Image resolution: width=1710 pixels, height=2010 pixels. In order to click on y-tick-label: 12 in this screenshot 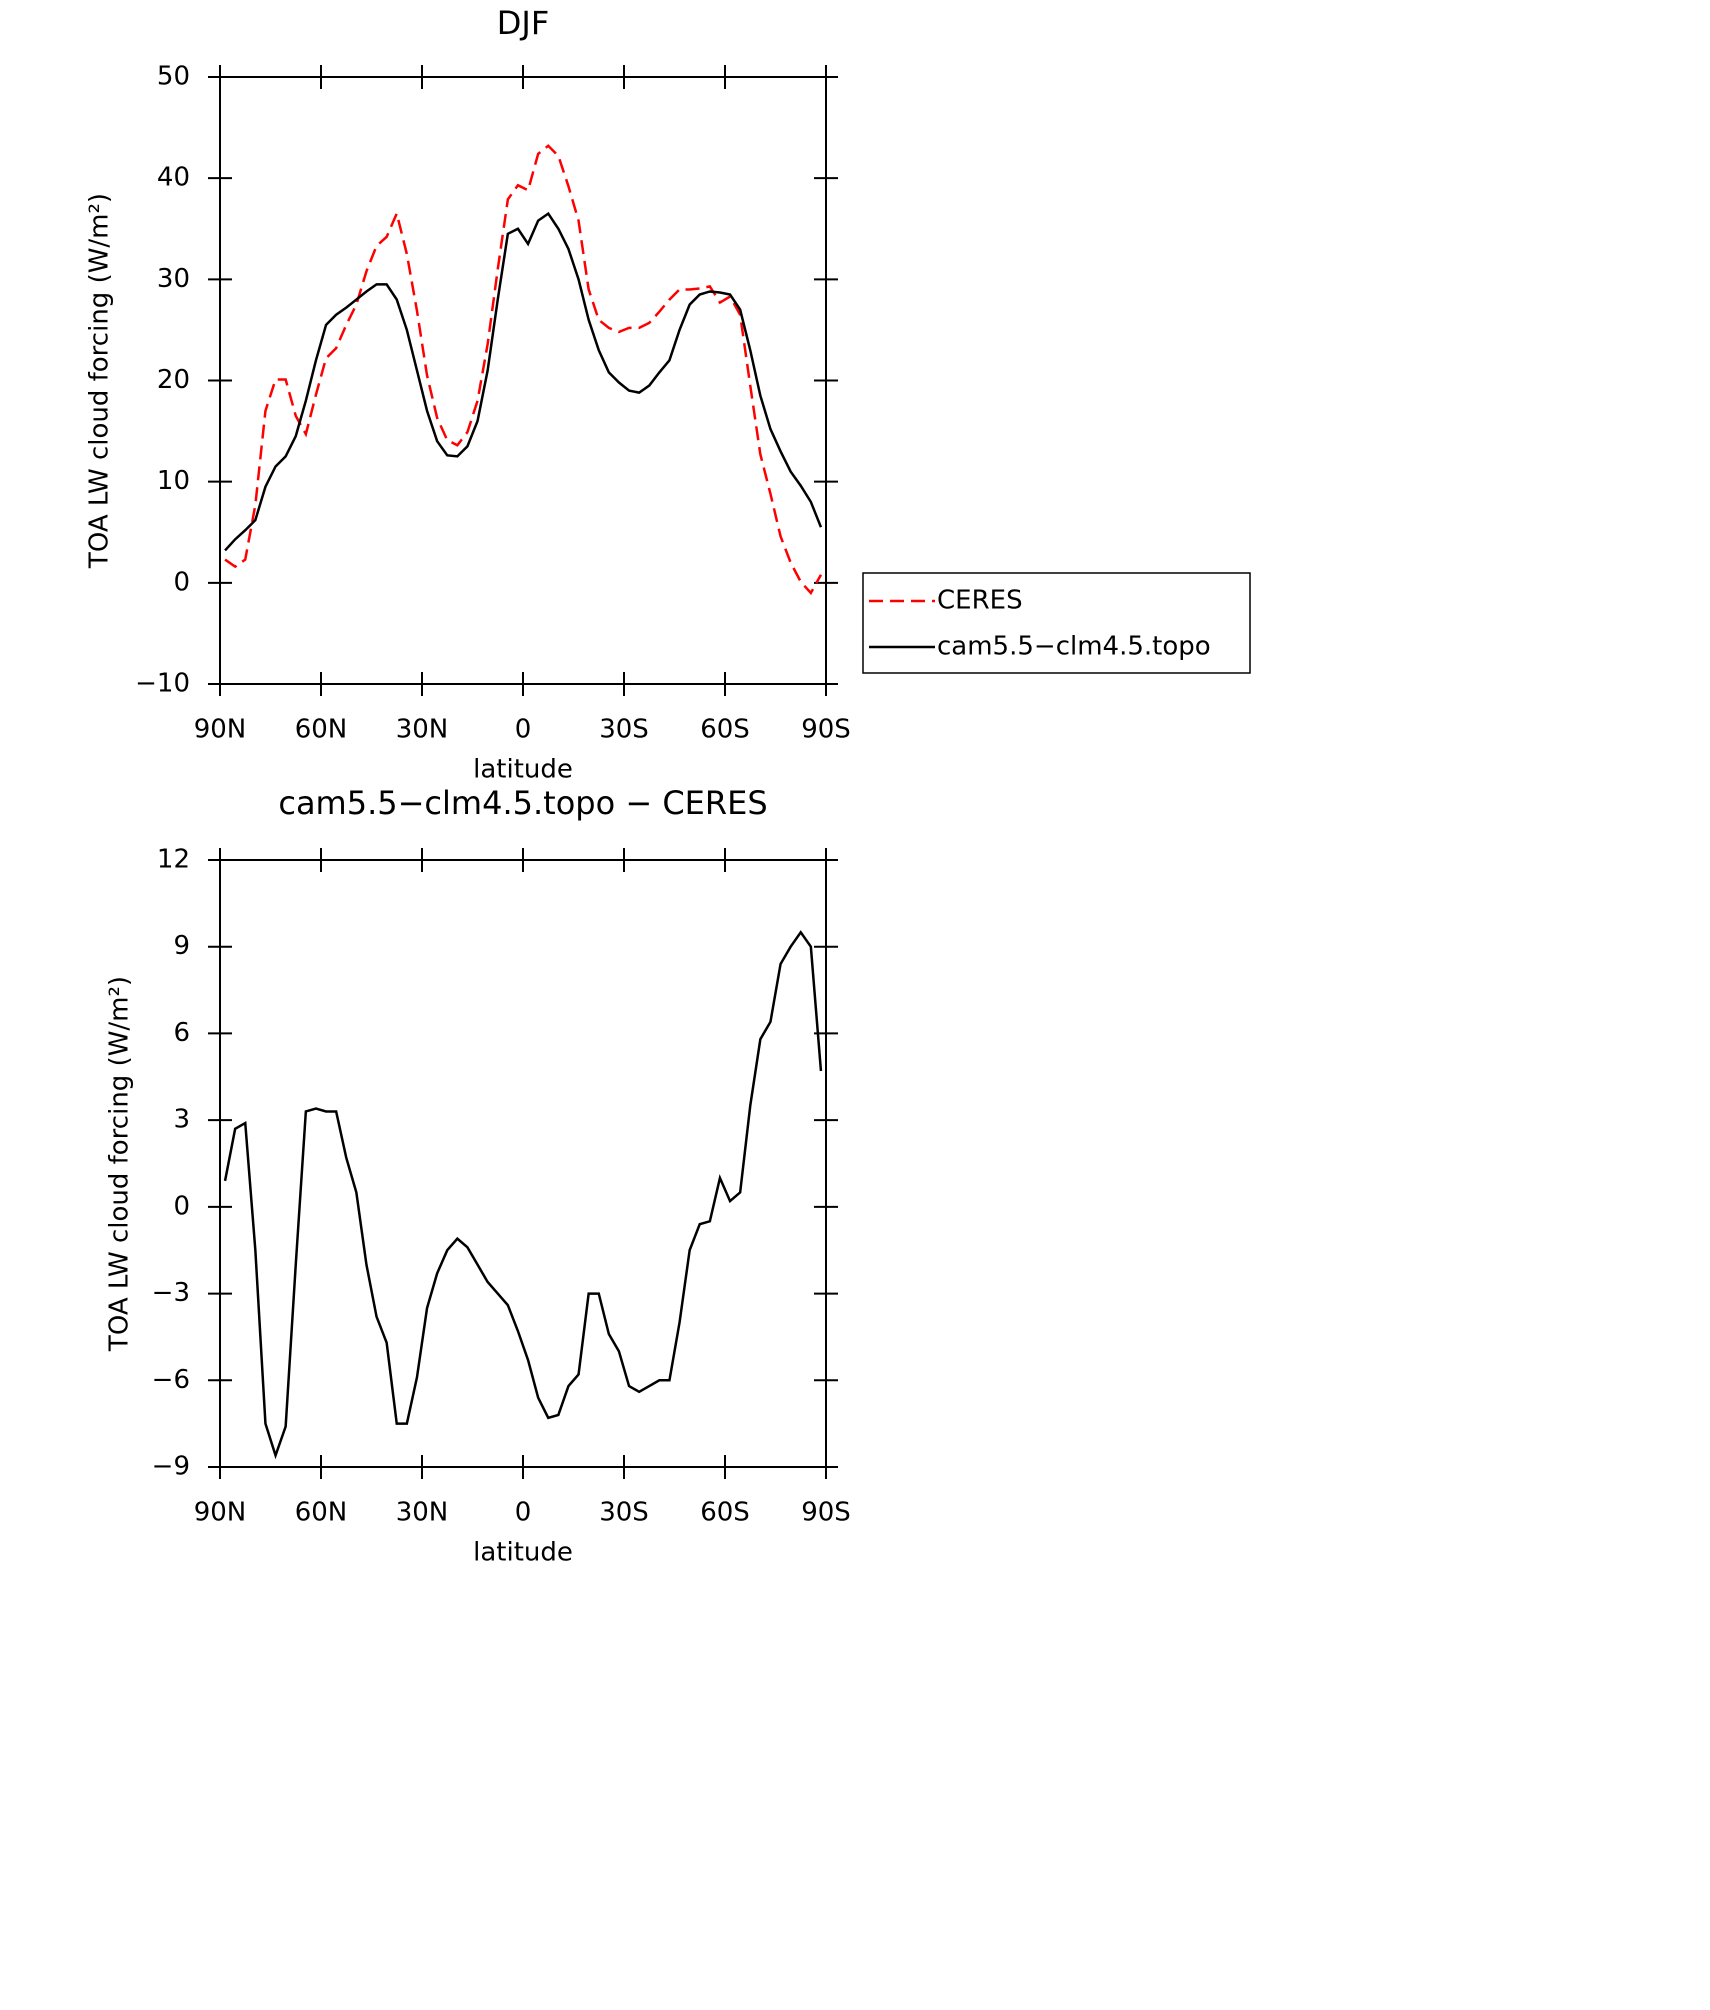, I will do `click(173, 860)`.